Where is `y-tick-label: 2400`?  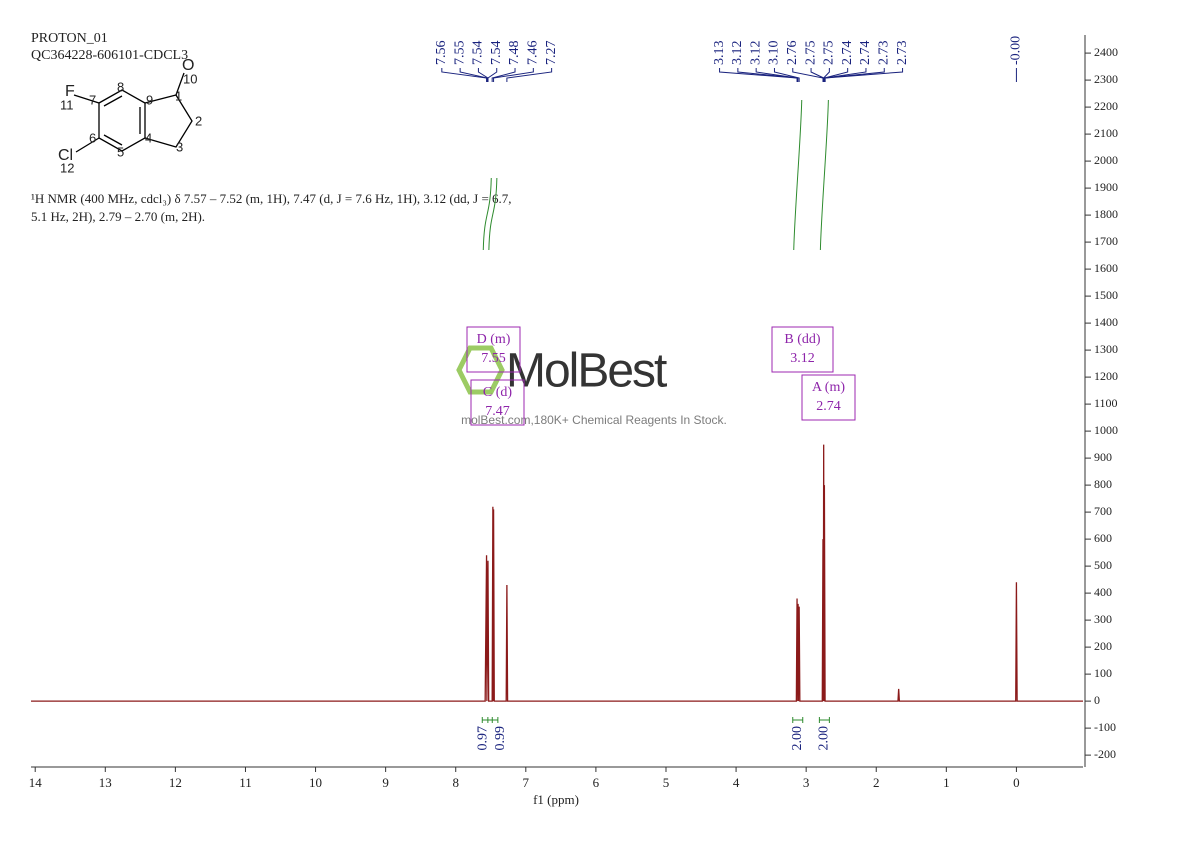 y-tick-label: 2400 is located at coordinates (1106, 52).